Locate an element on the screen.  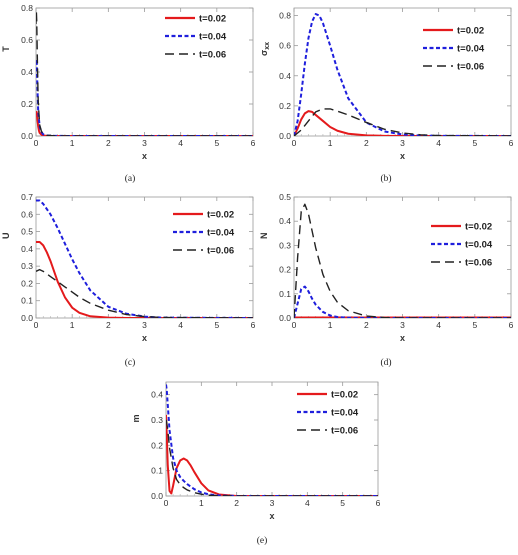
y-axis-label: T is located at coordinates (6, 49).